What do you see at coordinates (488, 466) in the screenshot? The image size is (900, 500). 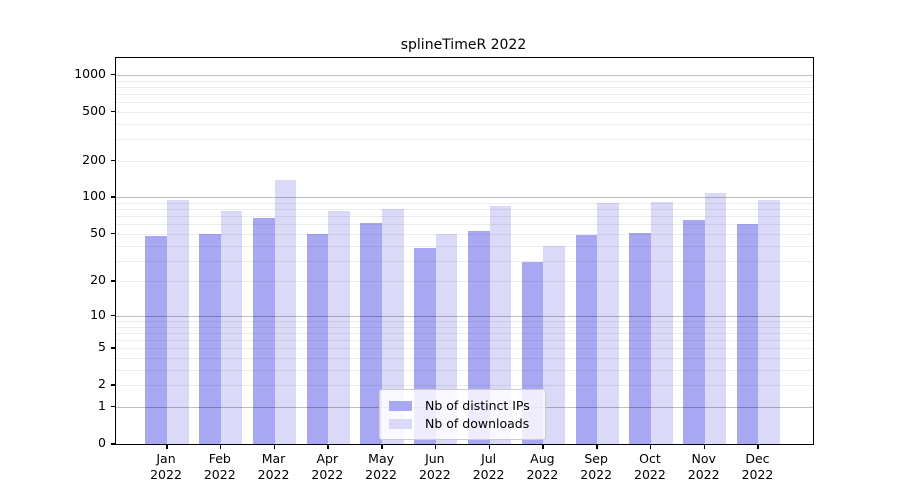 I see `x-tick-label-jul: Jul 2022` at bounding box center [488, 466].